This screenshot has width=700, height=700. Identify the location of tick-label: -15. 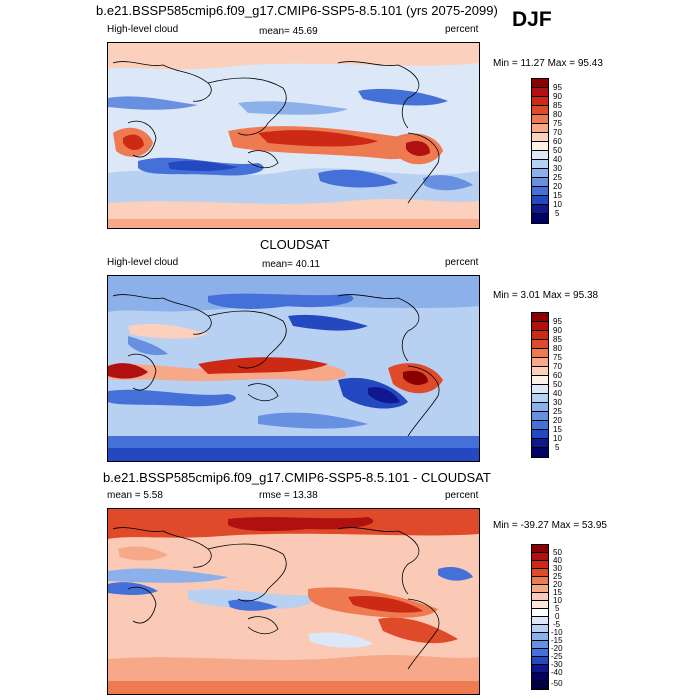
(557, 640).